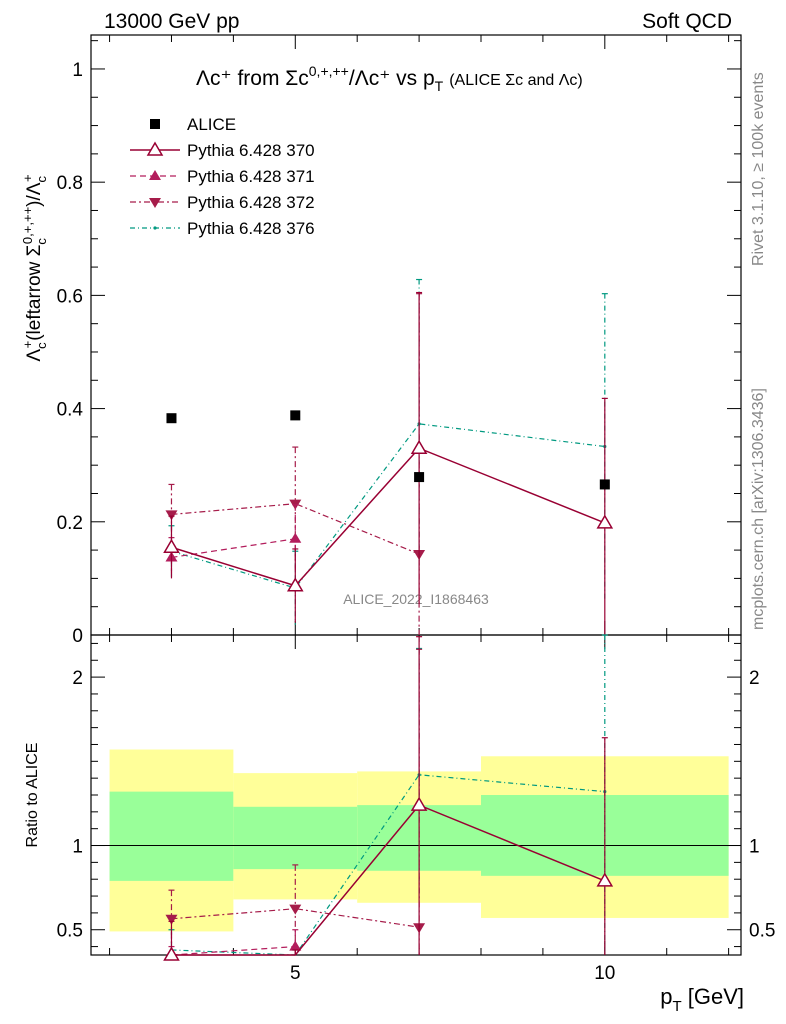  I want to click on xlabel-sub: T, so click(676, 1006).